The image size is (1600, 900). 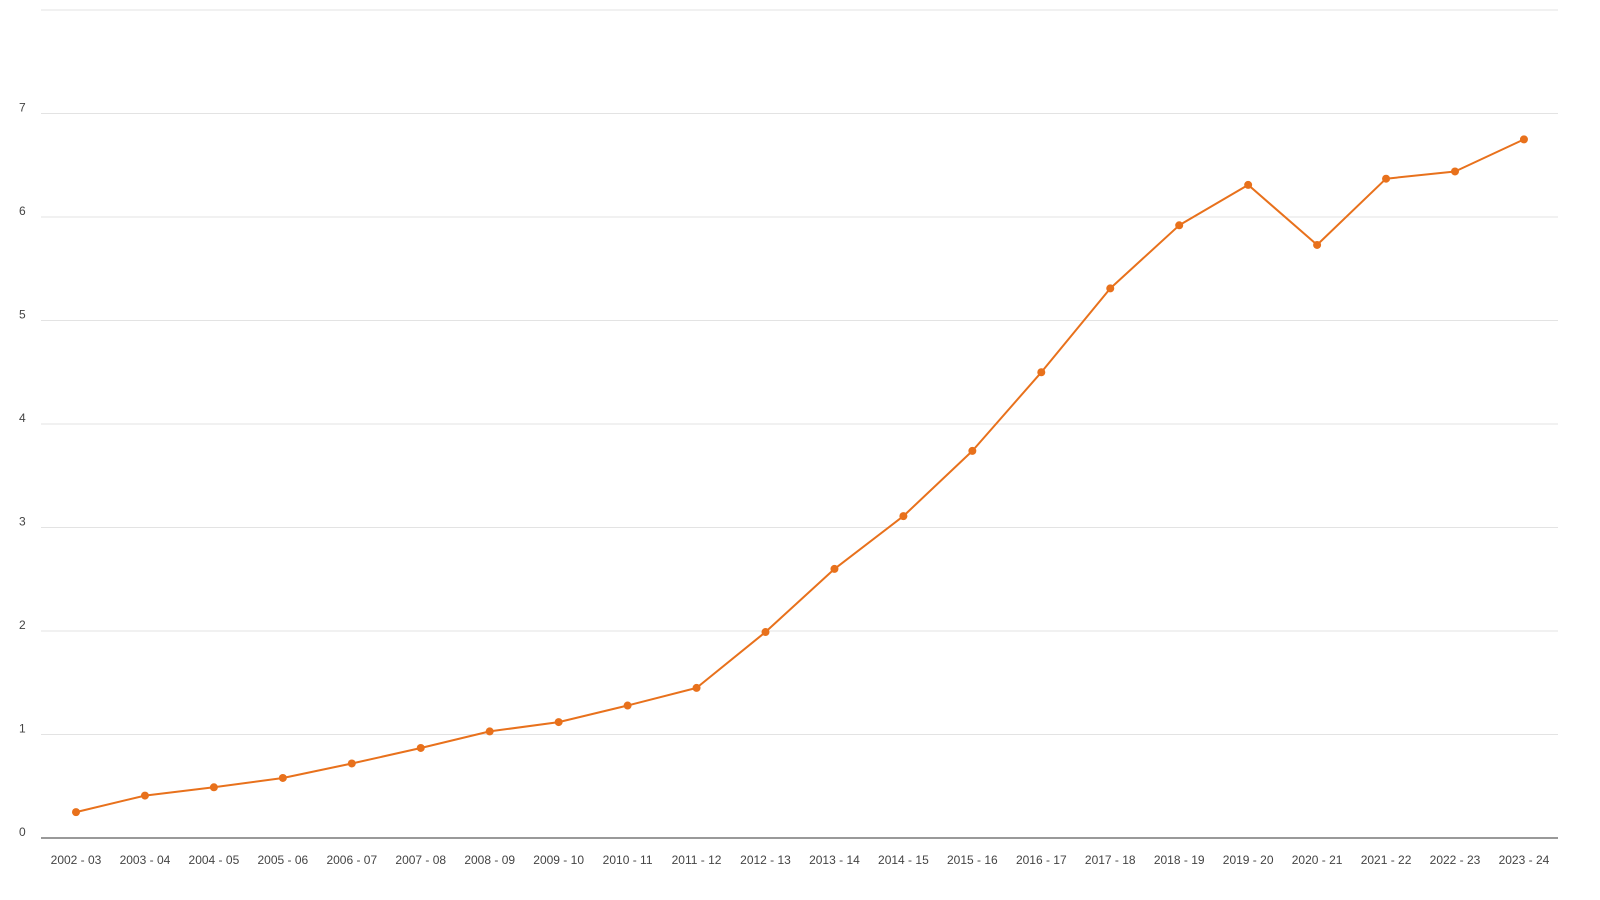 I want to click on y-axis-tick-labels: 0 1 2 3 4 5 6 7, so click(x=22, y=470).